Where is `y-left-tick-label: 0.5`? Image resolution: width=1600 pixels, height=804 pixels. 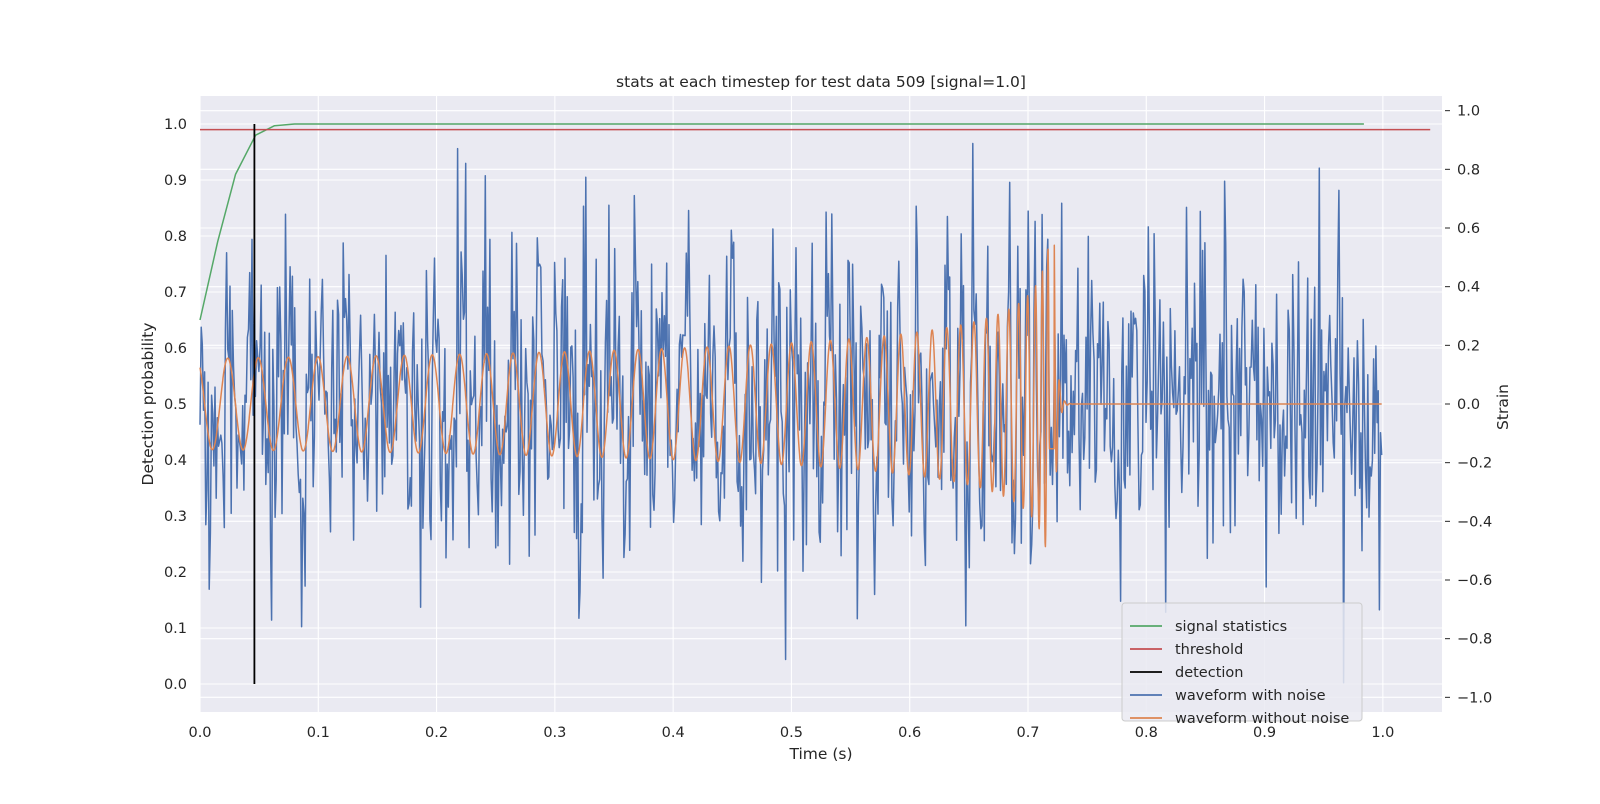
y-left-tick-label: 0.5 is located at coordinates (175, 405).